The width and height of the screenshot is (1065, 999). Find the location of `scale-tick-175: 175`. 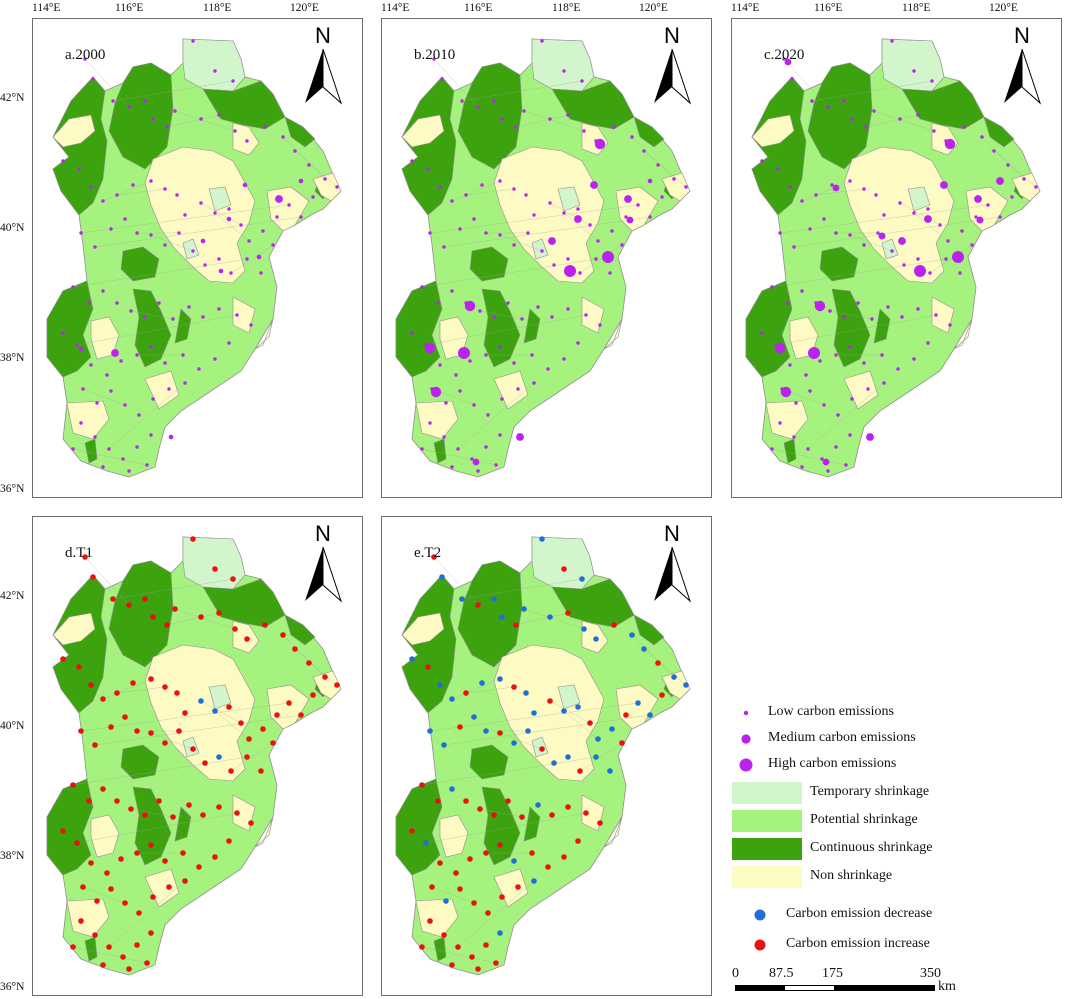

scale-tick-175: 175 is located at coordinates (832, 973).